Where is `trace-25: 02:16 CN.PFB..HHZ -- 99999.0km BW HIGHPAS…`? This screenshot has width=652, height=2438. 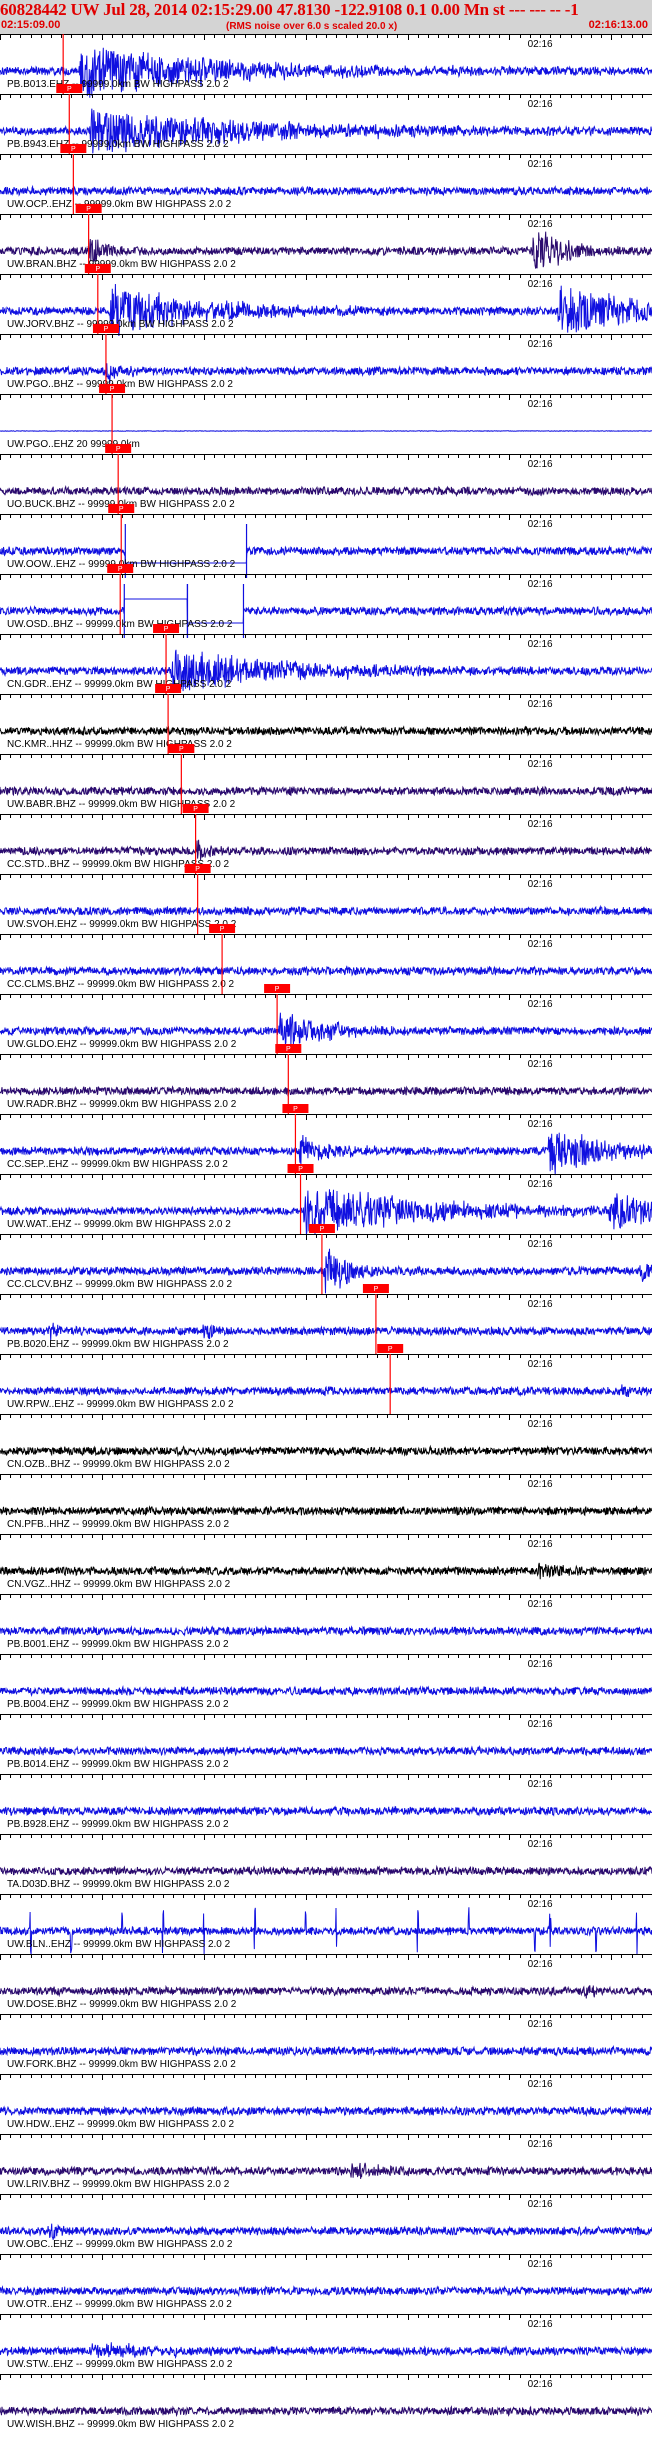 trace-25: 02:16 CN.PFB..HHZ -- 99999.0km BW HIGHPAS… is located at coordinates (326, 1502).